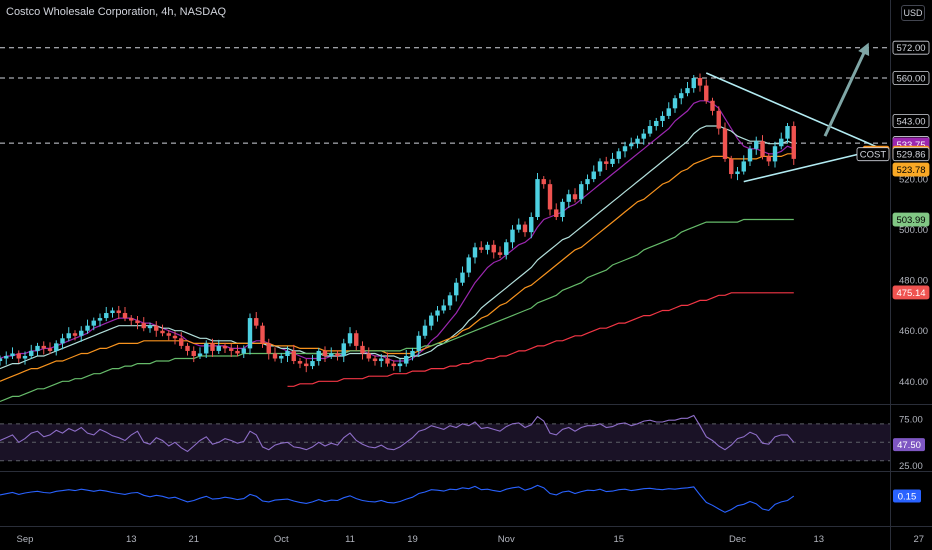  What do you see at coordinates (350, 539) in the screenshot?
I see `time-tick-label: 11` at bounding box center [350, 539].